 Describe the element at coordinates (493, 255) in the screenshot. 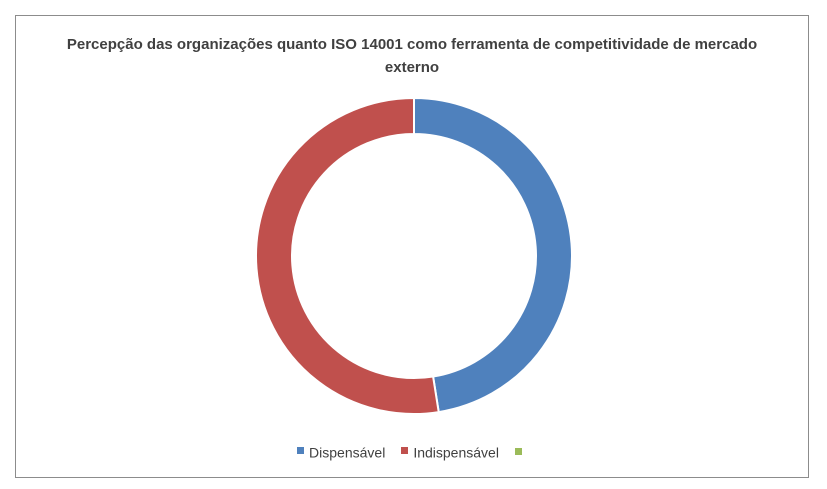

I see `donut-slice-dispensável` at that location.